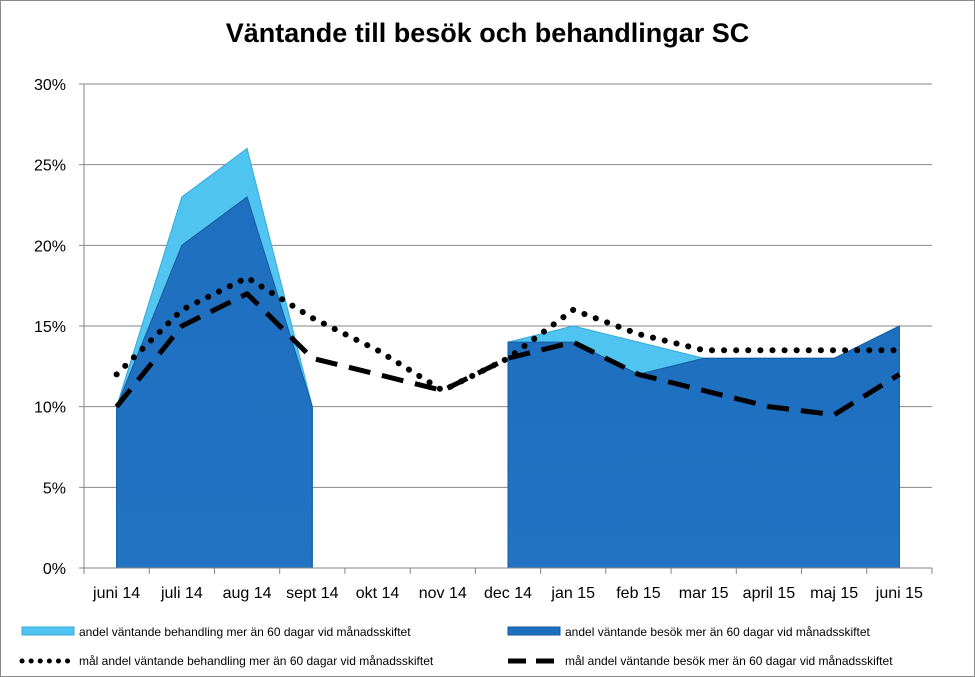 The image size is (975, 677). What do you see at coordinates (487, 33) in the screenshot?
I see `chart-title: Väntande till besök och behandlingar SC` at bounding box center [487, 33].